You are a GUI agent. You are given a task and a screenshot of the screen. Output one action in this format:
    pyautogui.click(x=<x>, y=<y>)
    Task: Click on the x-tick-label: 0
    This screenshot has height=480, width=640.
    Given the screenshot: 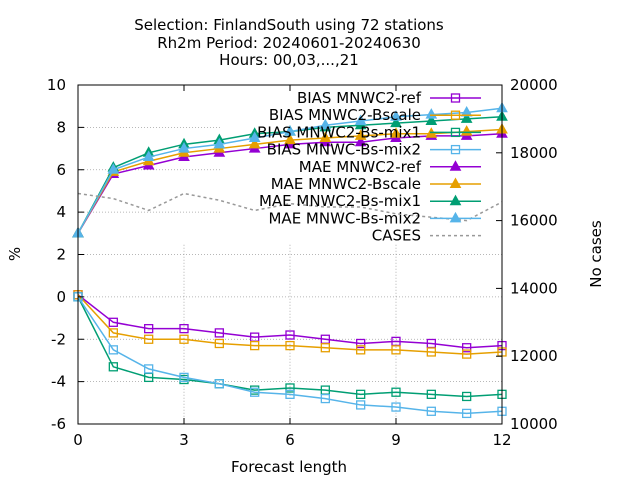 What is the action you would take?
    pyautogui.click(x=78, y=440)
    